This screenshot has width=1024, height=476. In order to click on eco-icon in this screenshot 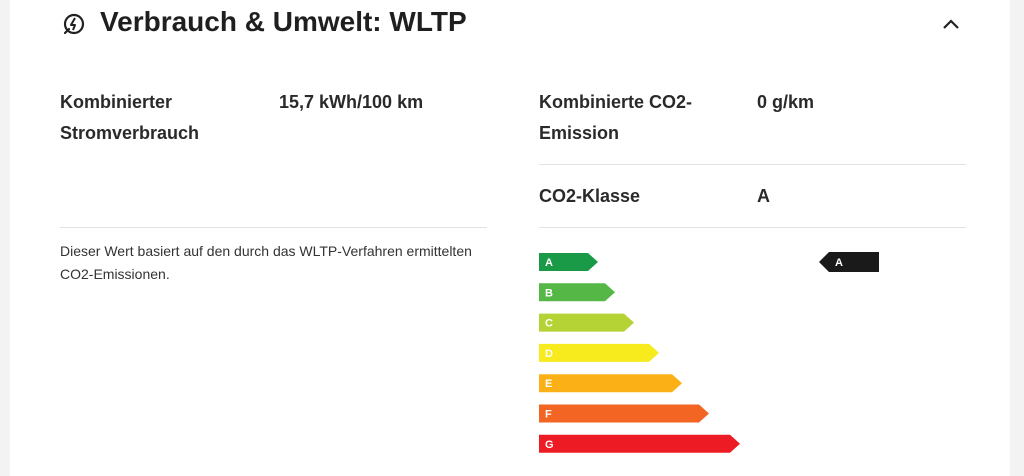, I will do `click(74, 24)`.